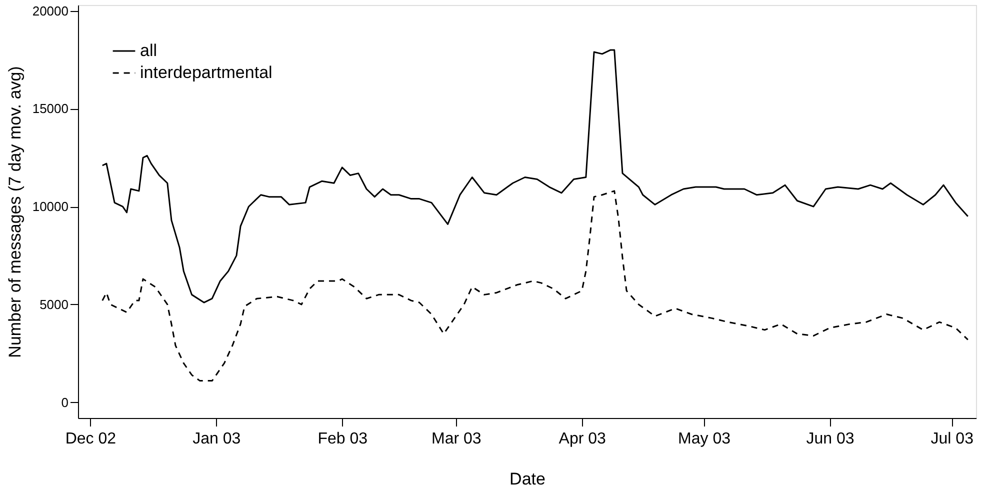 The height and width of the screenshot is (492, 981). Describe the element at coordinates (54, 304) in the screenshot. I see `y-tick-label: 5000` at that location.